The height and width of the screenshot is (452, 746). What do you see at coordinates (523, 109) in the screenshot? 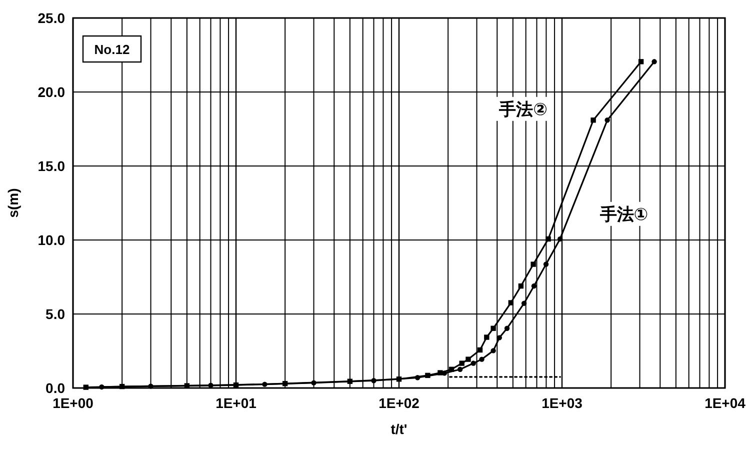
I see `text: 手法②` at bounding box center [523, 109].